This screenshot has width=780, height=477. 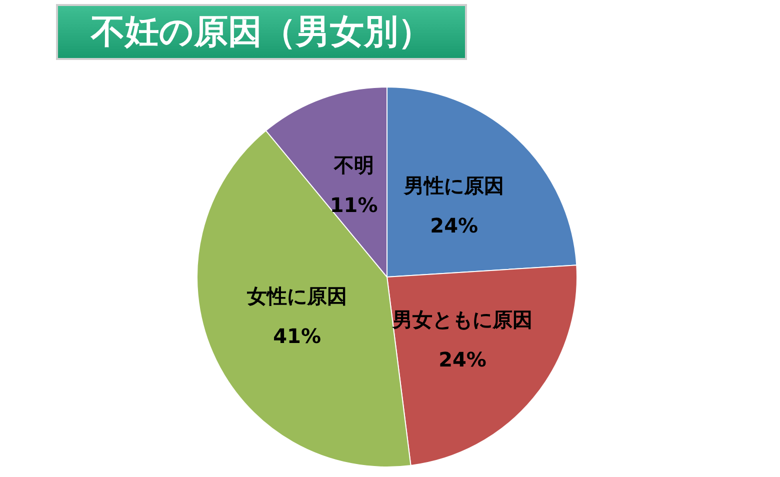 I want to click on slice-label: 男性に原因, so click(x=453, y=186).